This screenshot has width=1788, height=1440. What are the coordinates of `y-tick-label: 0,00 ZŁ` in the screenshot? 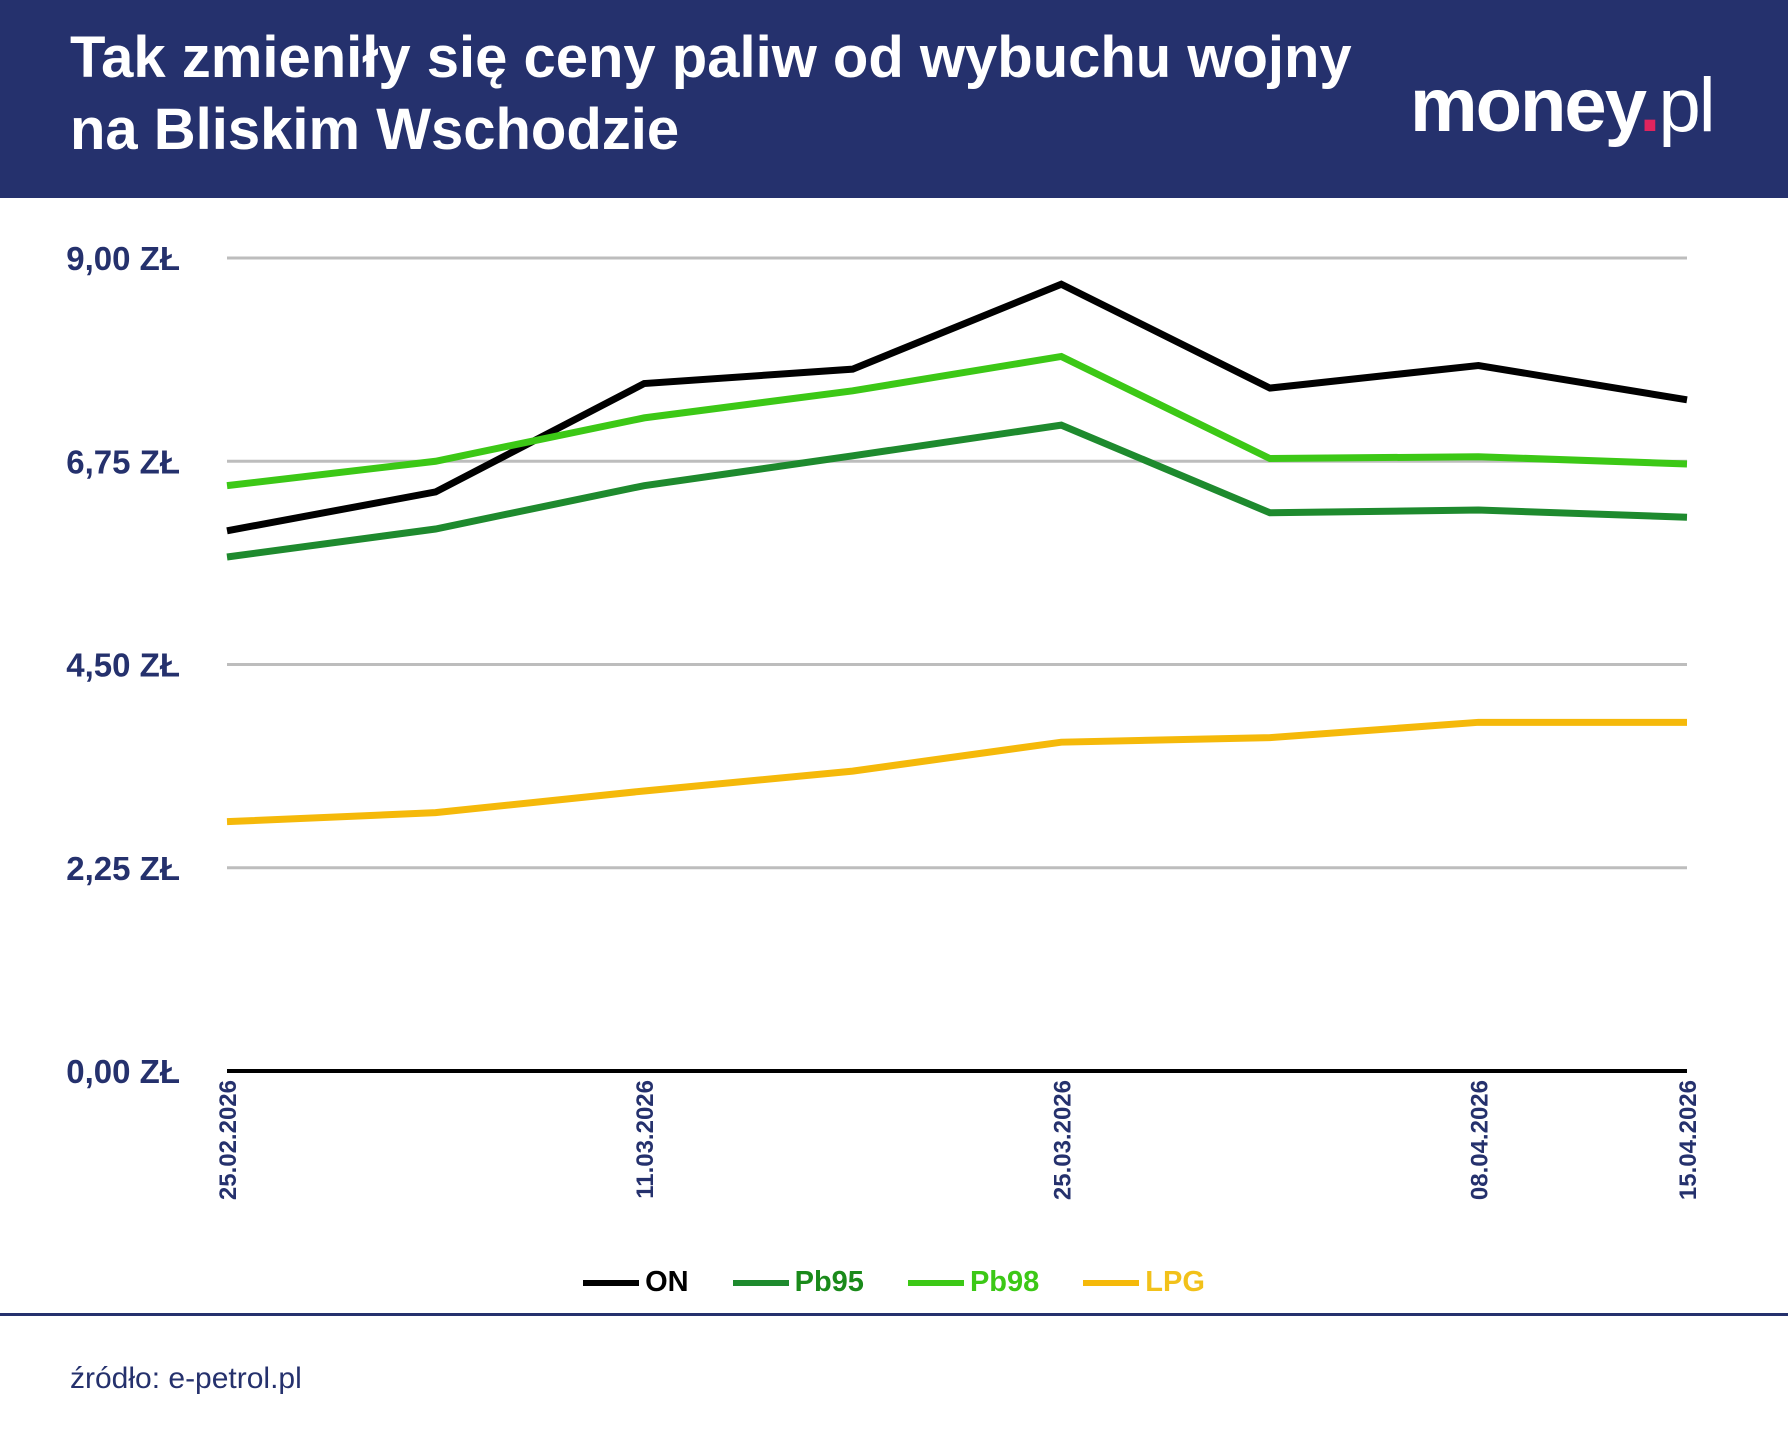 It's located at (123, 1071).